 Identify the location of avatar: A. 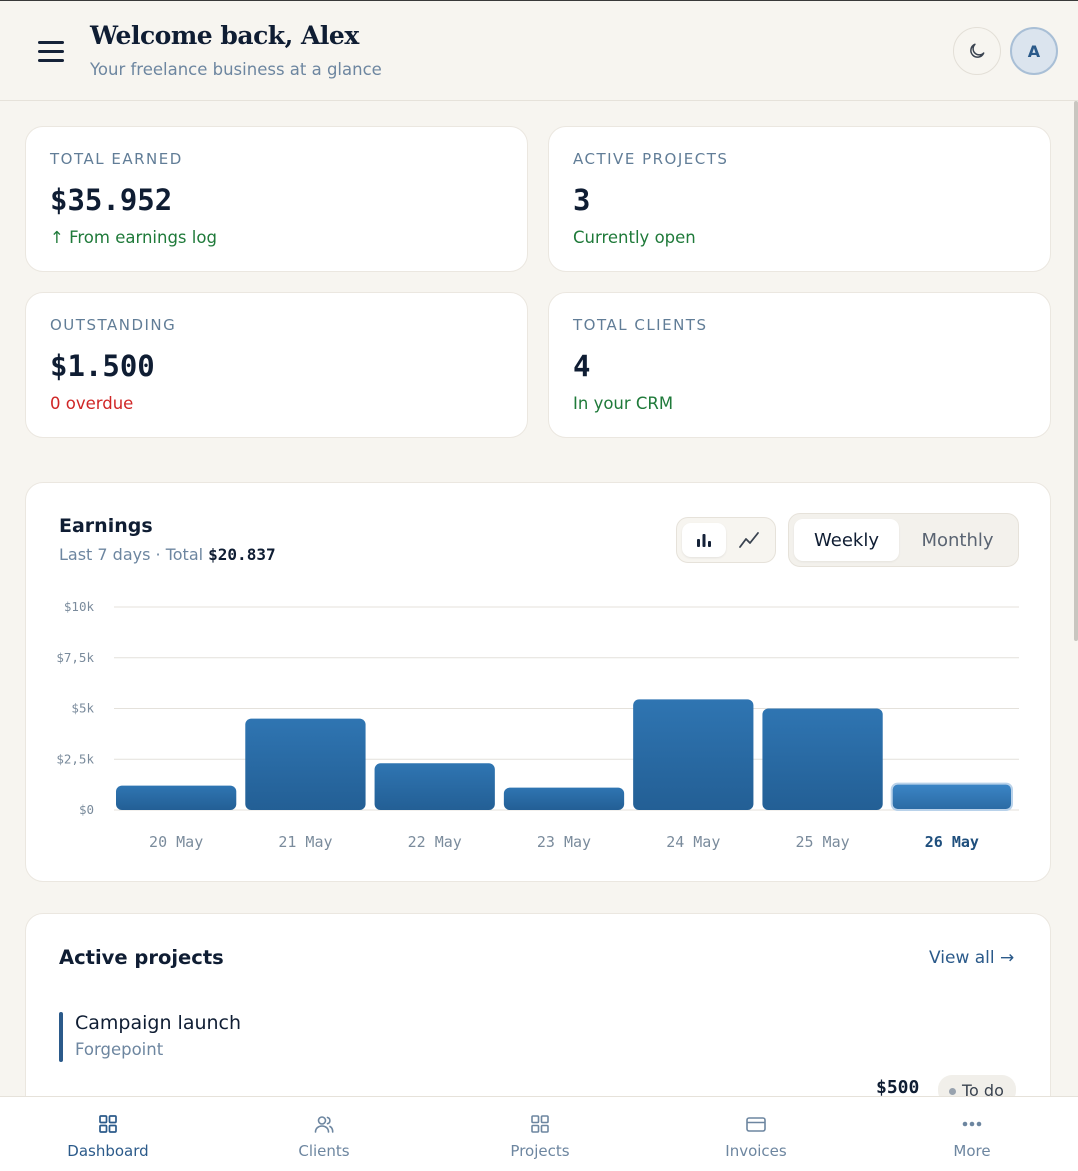
(1034, 51).